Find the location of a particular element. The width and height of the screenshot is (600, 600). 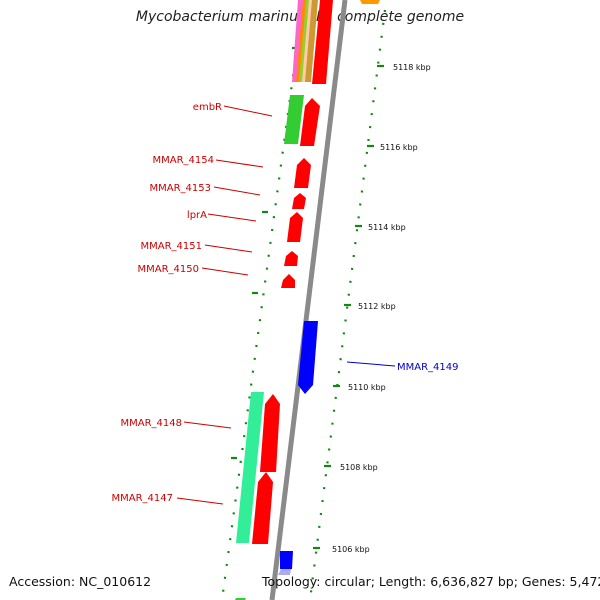

scale-label: 5108 kbp is located at coordinates (359, 467).